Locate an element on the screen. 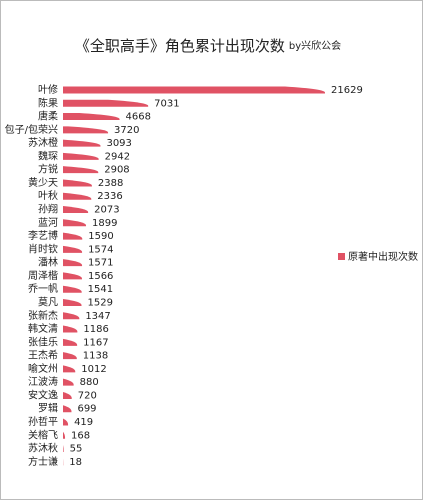  category-label: 乔一帆 is located at coordinates (43, 288).